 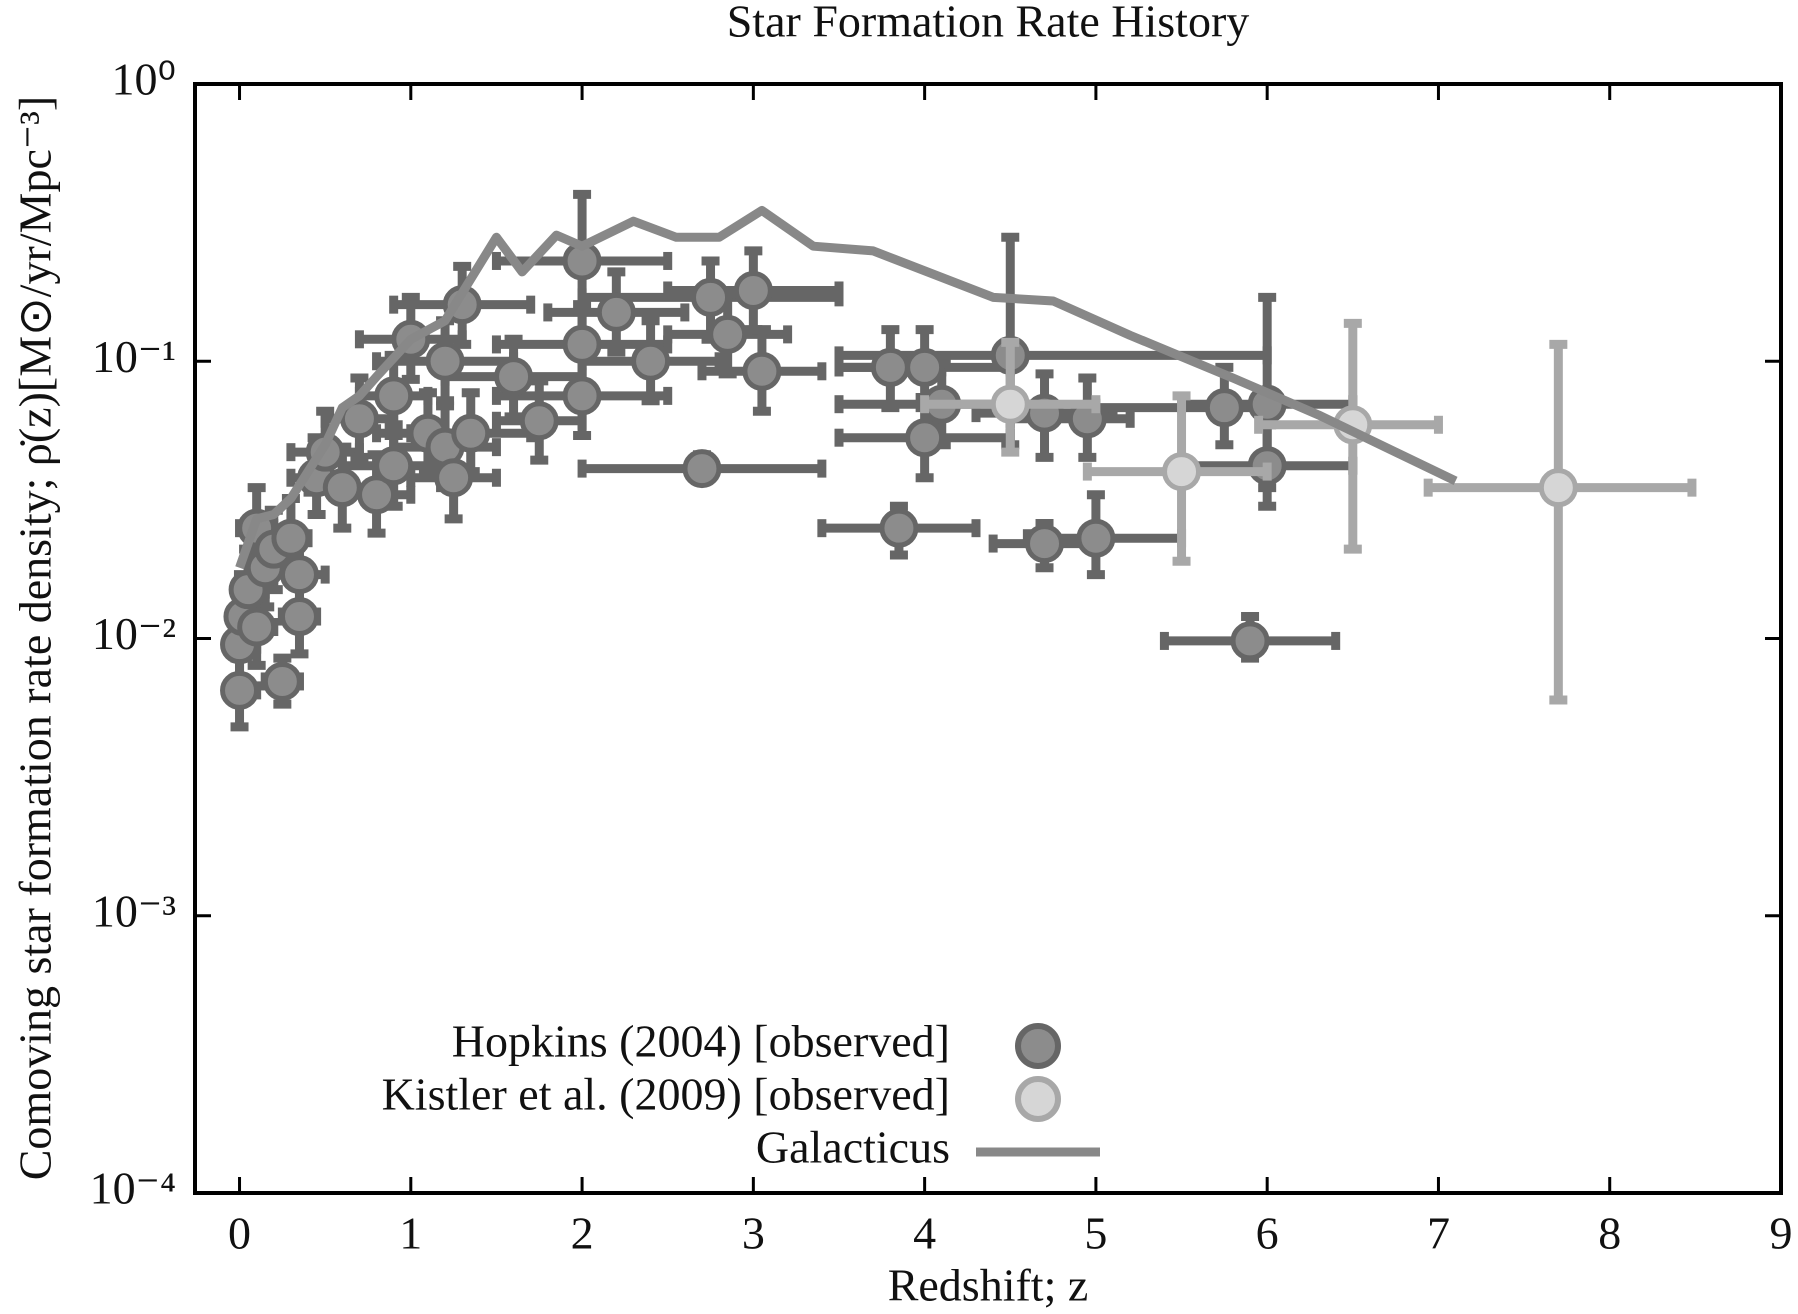 I want to click on legend-label: Hopkins (2004) [observed], so click(x=701, y=1041).